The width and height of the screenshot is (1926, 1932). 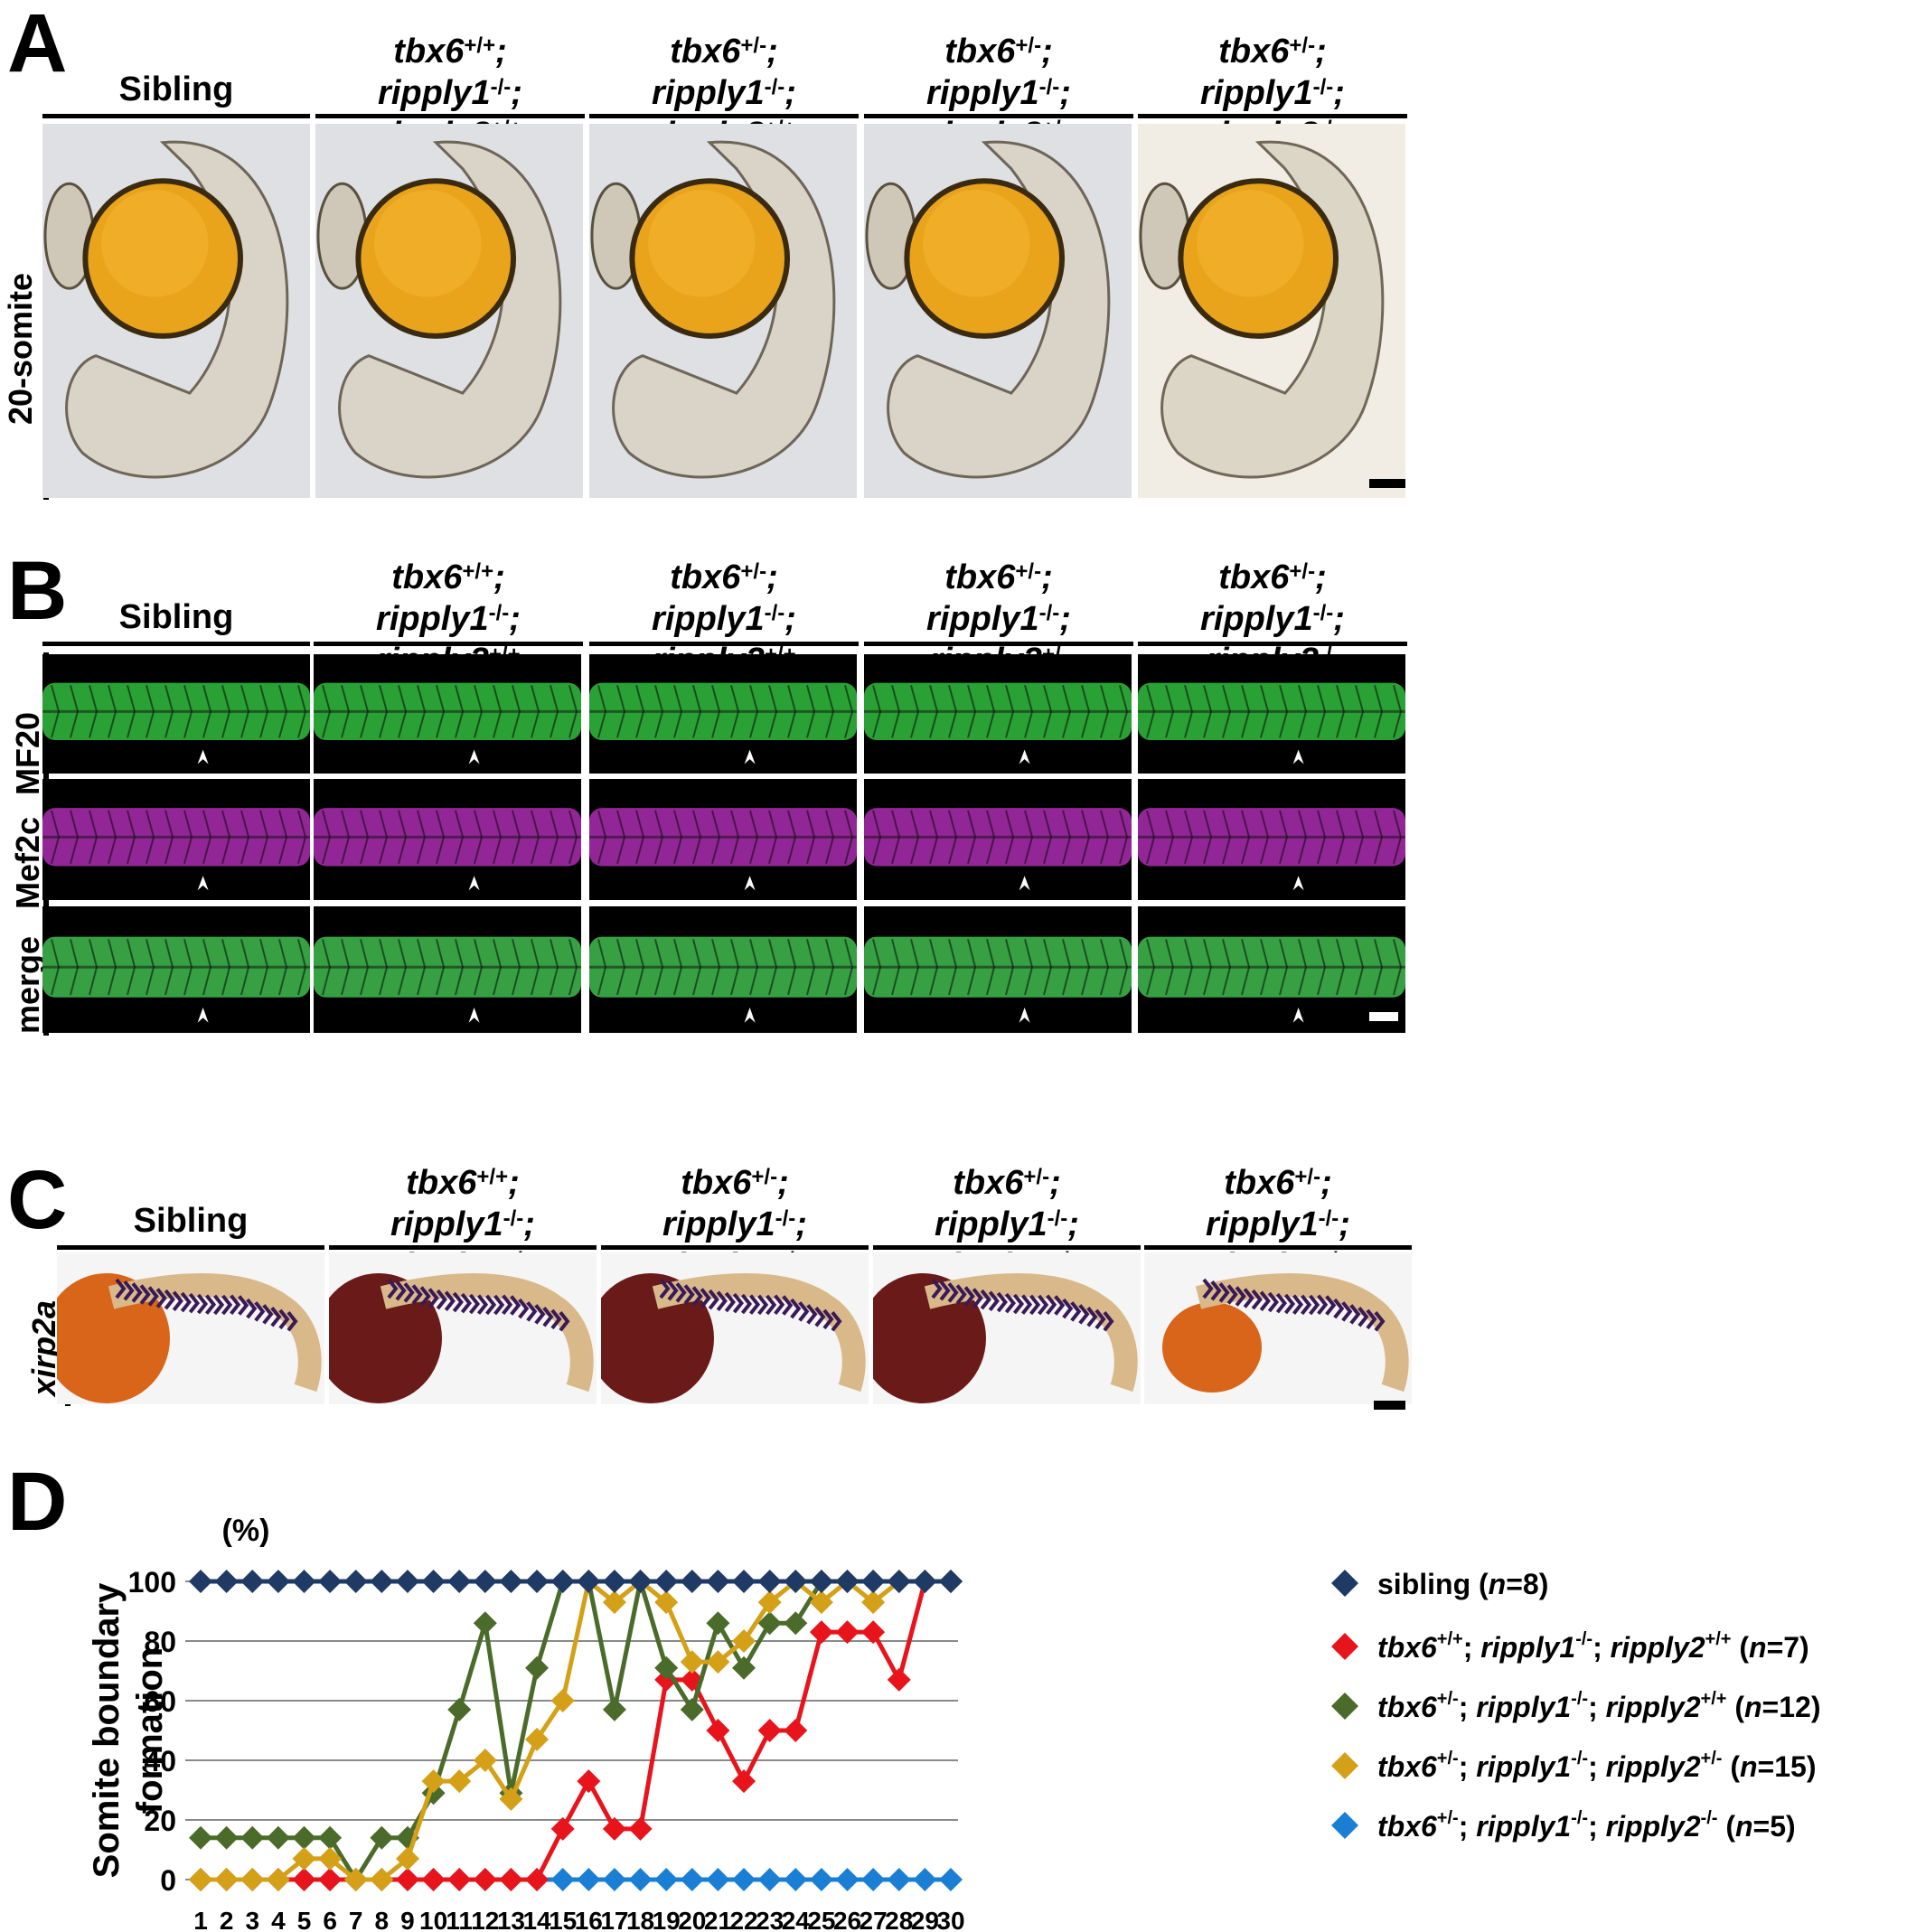 What do you see at coordinates (511, 1919) in the screenshot?
I see `x-tick-label-13: 13` at bounding box center [511, 1919].